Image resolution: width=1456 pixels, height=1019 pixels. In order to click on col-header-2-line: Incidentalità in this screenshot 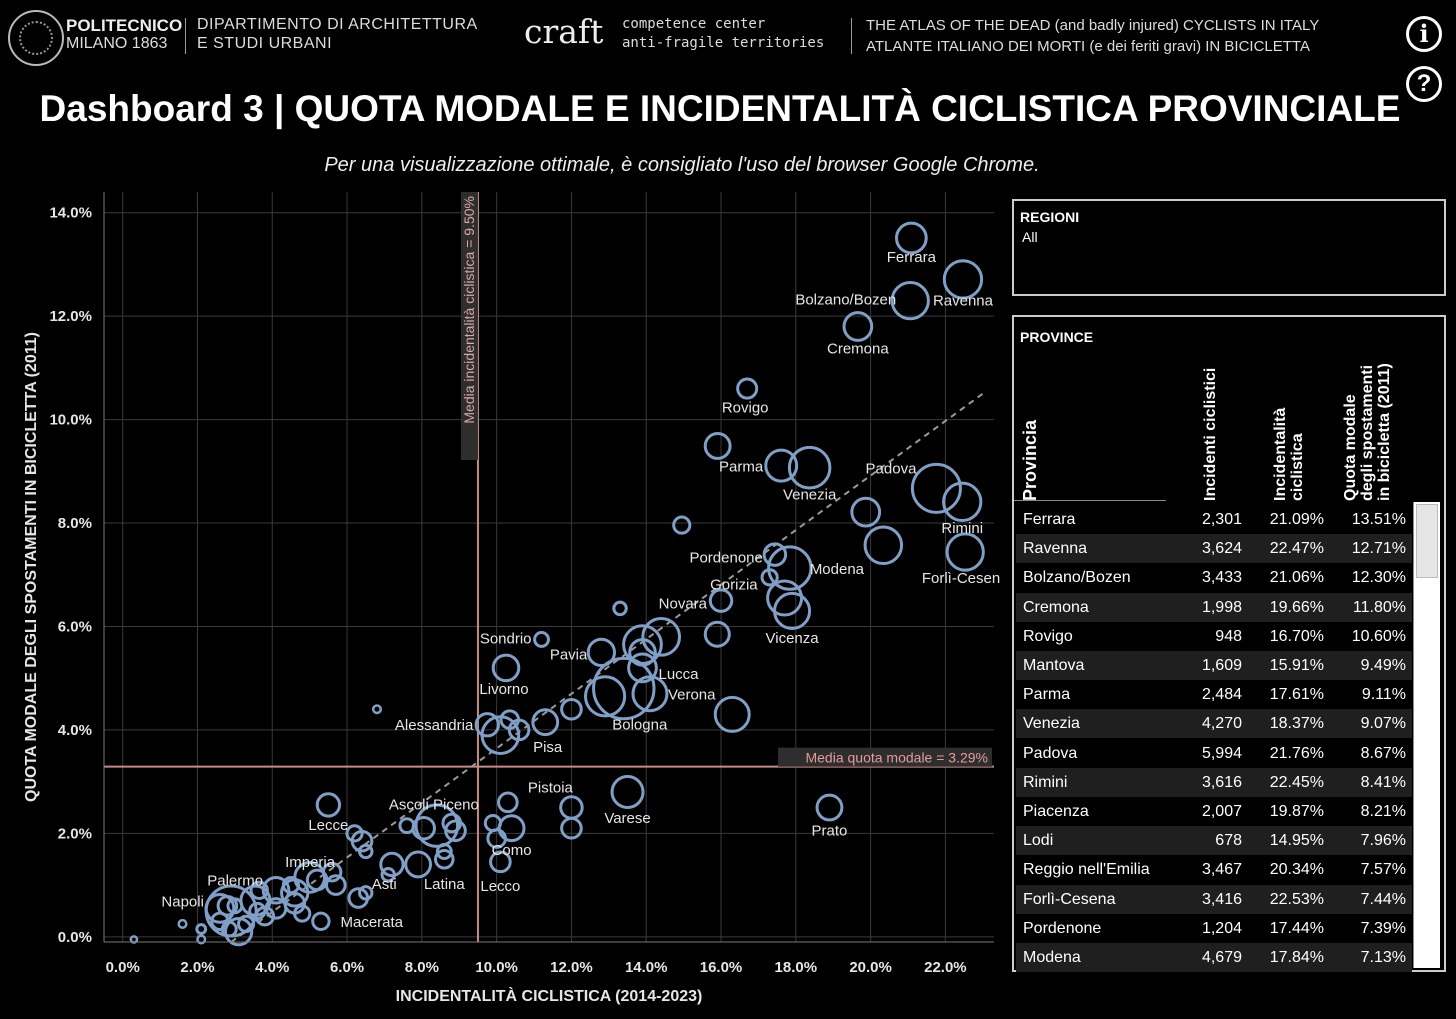, I will do `click(1280, 454)`.